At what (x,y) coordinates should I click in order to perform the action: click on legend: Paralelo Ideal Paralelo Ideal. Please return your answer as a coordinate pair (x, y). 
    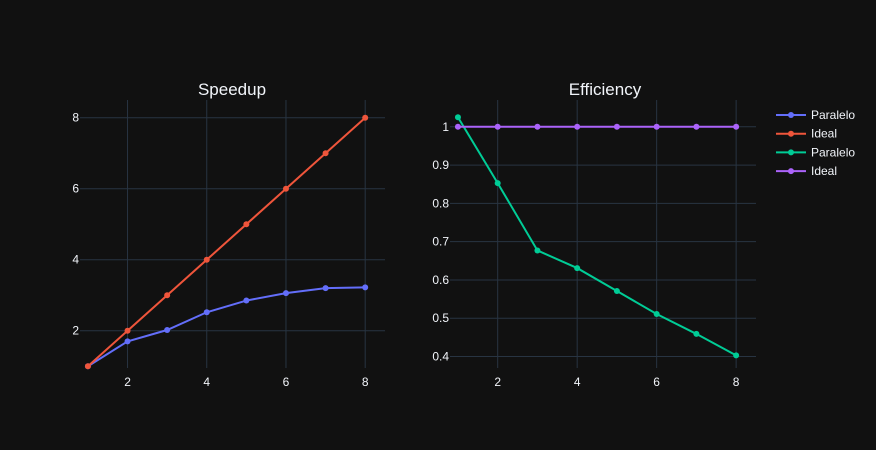
    Looking at the image, I should click on (815, 143).